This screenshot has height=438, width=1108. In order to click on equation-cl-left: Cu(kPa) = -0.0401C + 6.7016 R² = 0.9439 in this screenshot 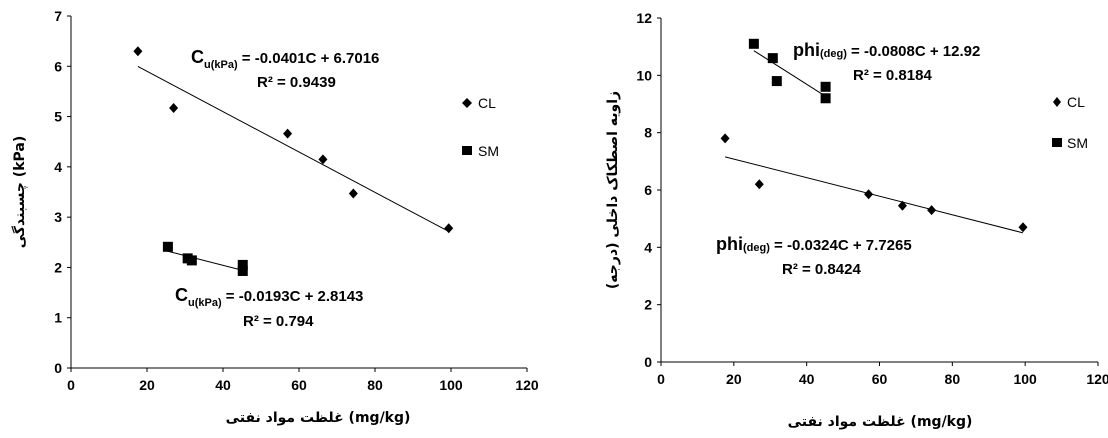, I will do `click(285, 69)`.